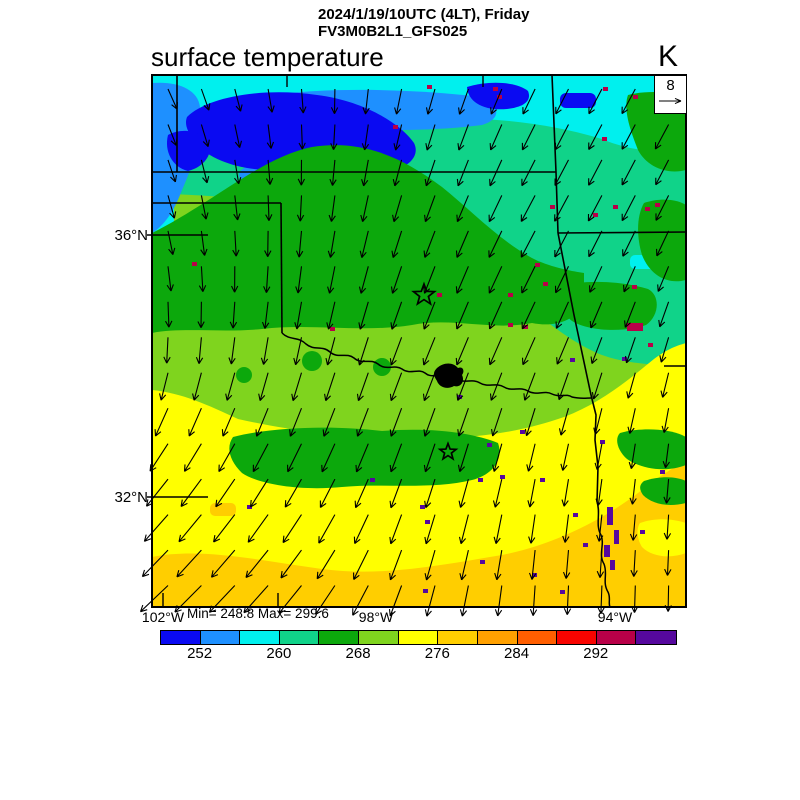  What do you see at coordinates (279, 653) in the screenshot?
I see `colorbar-tick-label: 260` at bounding box center [279, 653].